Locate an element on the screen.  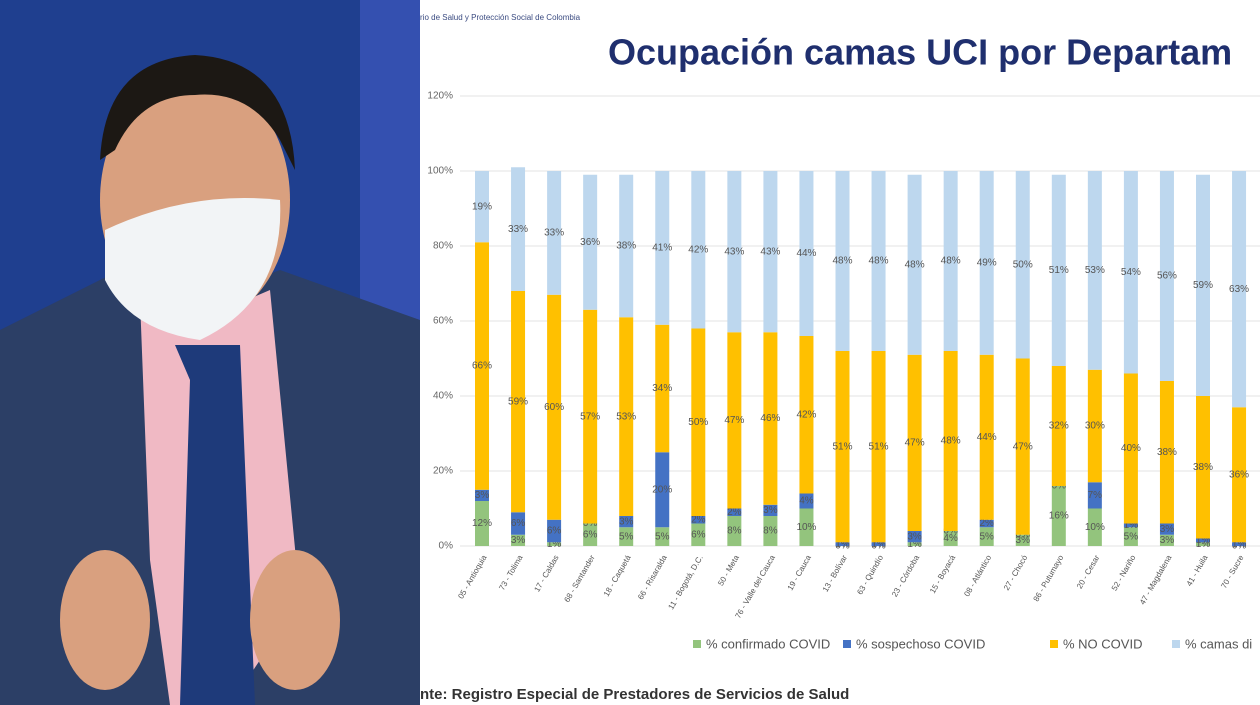
value-label: 33% is located at coordinates (554, 233).